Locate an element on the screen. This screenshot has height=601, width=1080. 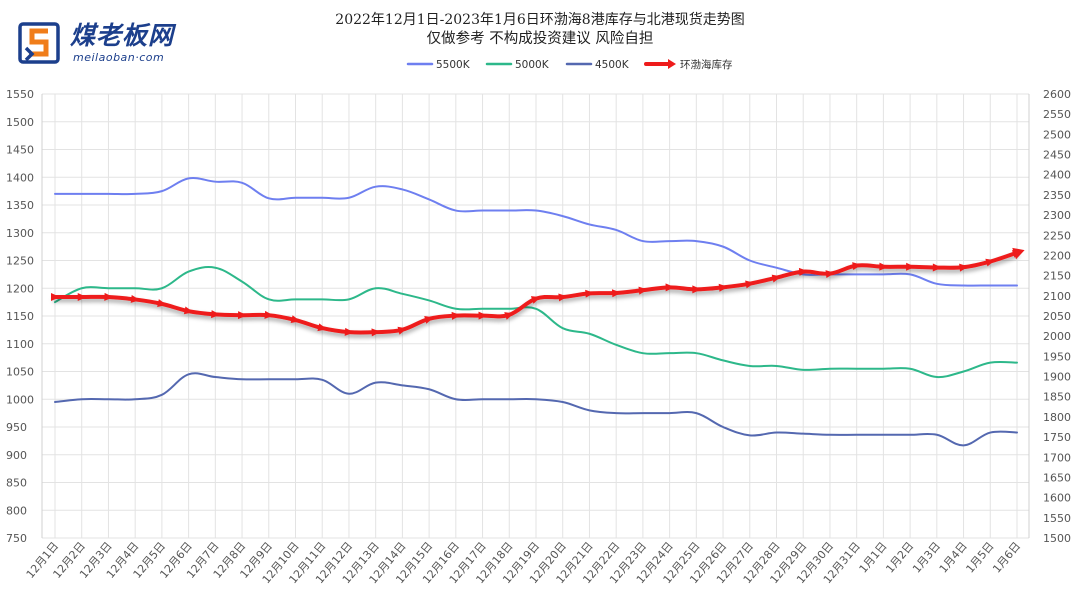
y-right-tick-label: 2350 is located at coordinates (1057, 195).